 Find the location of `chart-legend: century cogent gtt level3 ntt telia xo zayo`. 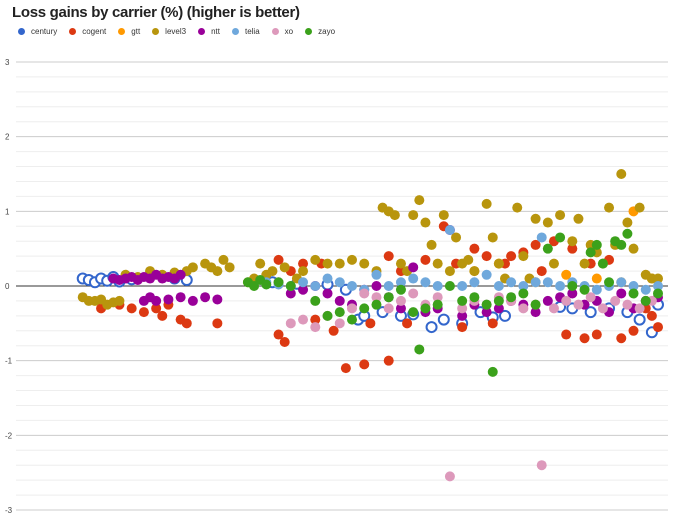

chart-legend: century cogent gtt level3 ntt telia xo zayo is located at coordinates (176, 31).